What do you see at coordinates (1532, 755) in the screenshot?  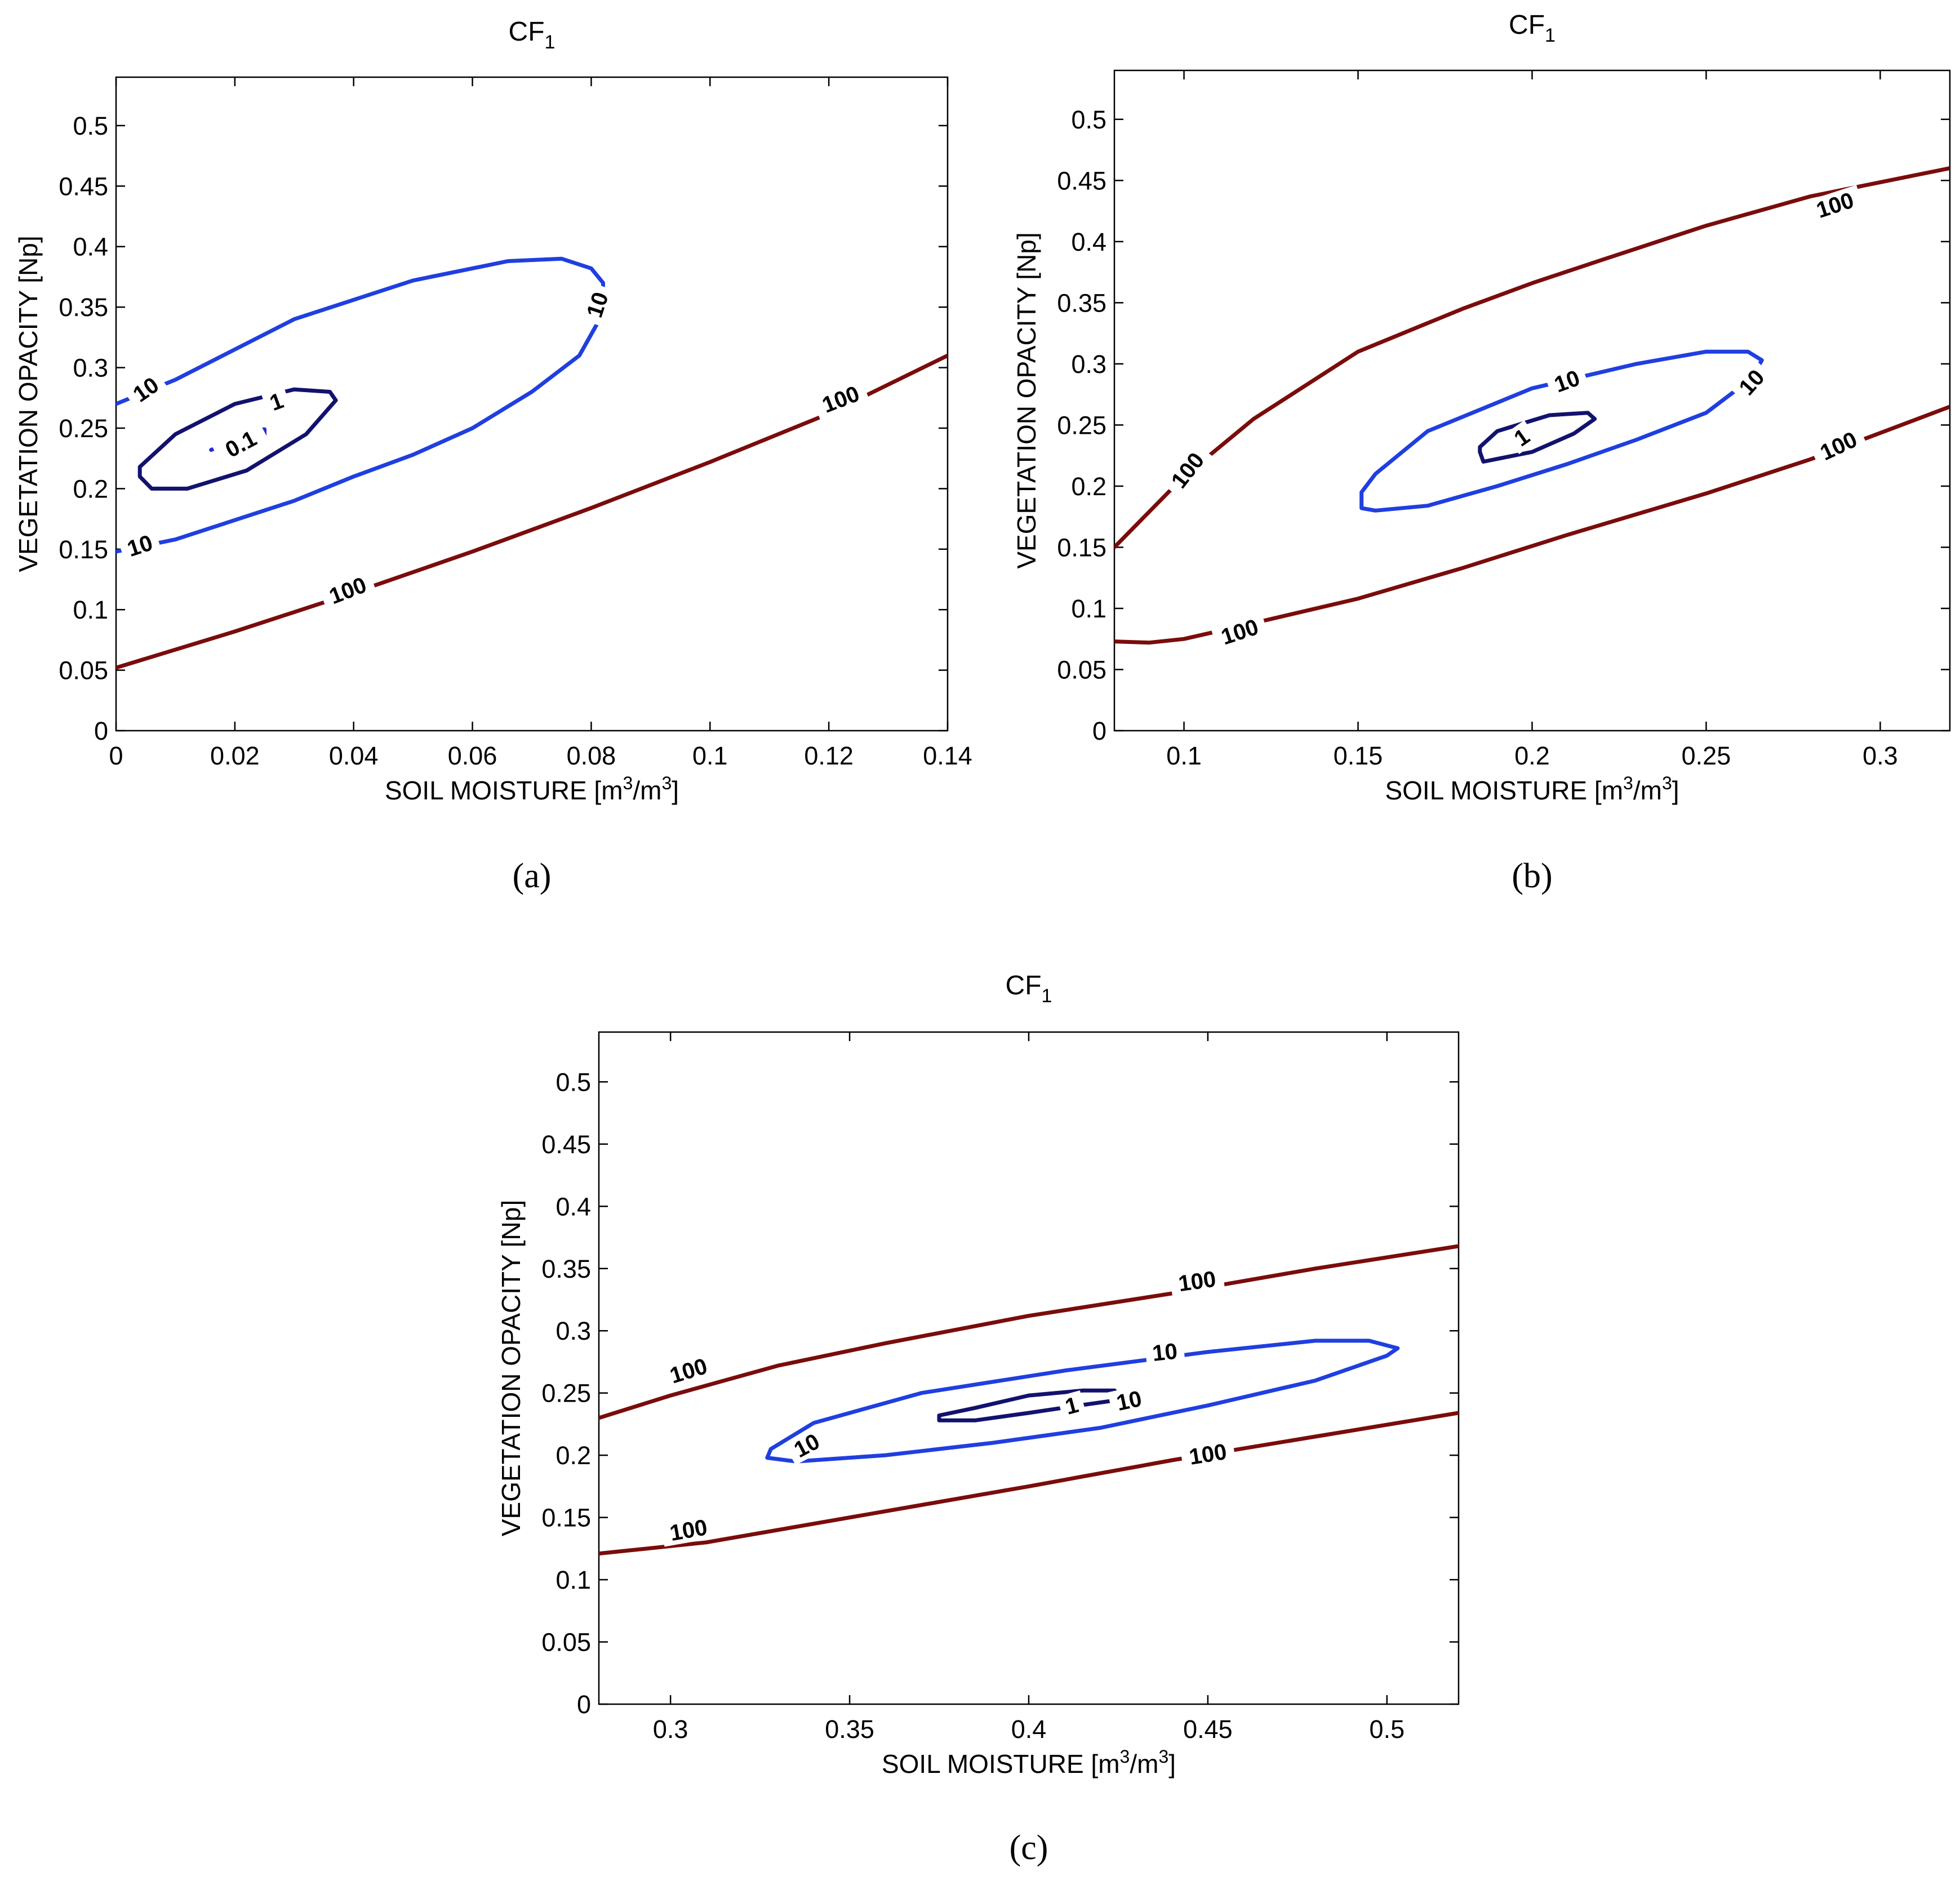 I see `x-tick-label: 0.2` at bounding box center [1532, 755].